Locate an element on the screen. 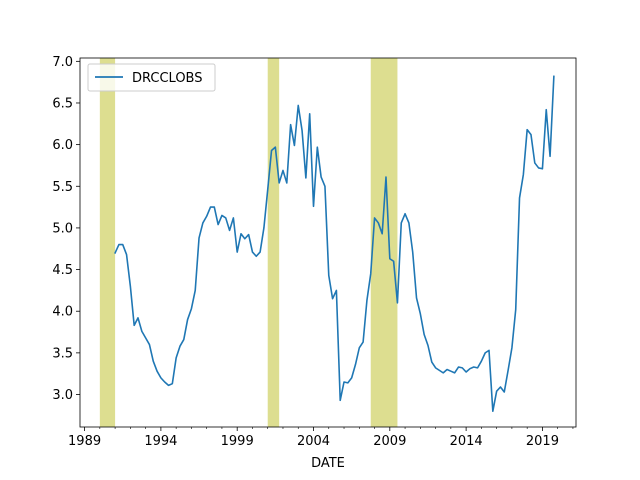  legend-entry-label: DRCCLOBS is located at coordinates (167, 78).